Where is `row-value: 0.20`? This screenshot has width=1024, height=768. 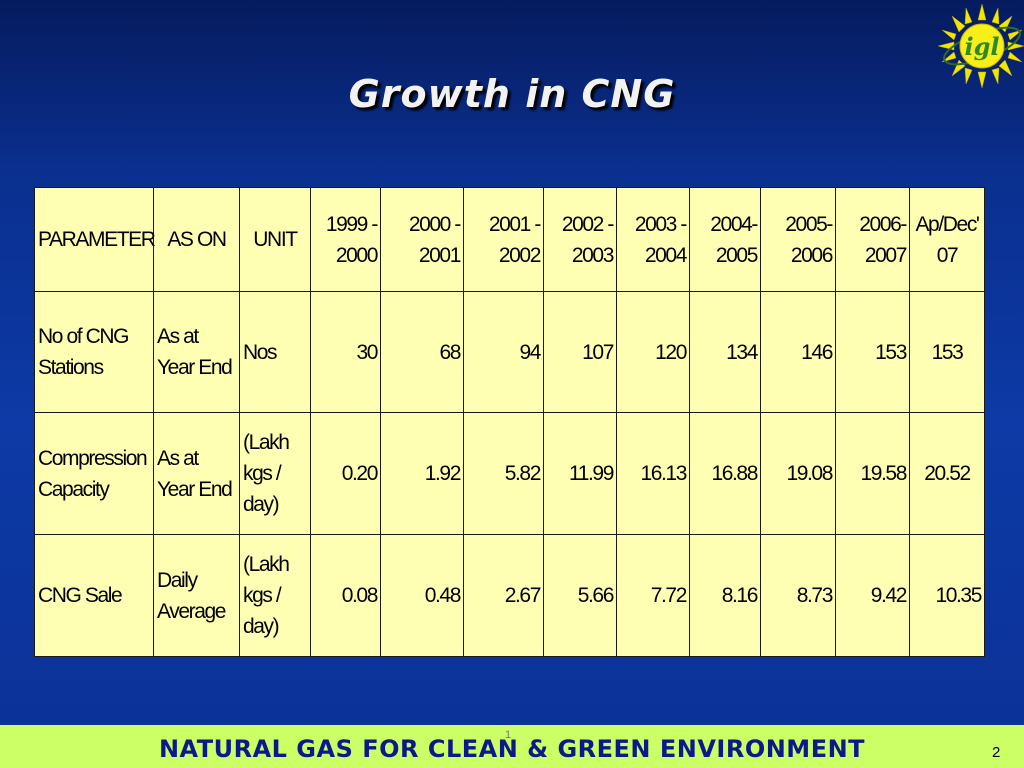
row-value: 0.20 is located at coordinates (345, 473).